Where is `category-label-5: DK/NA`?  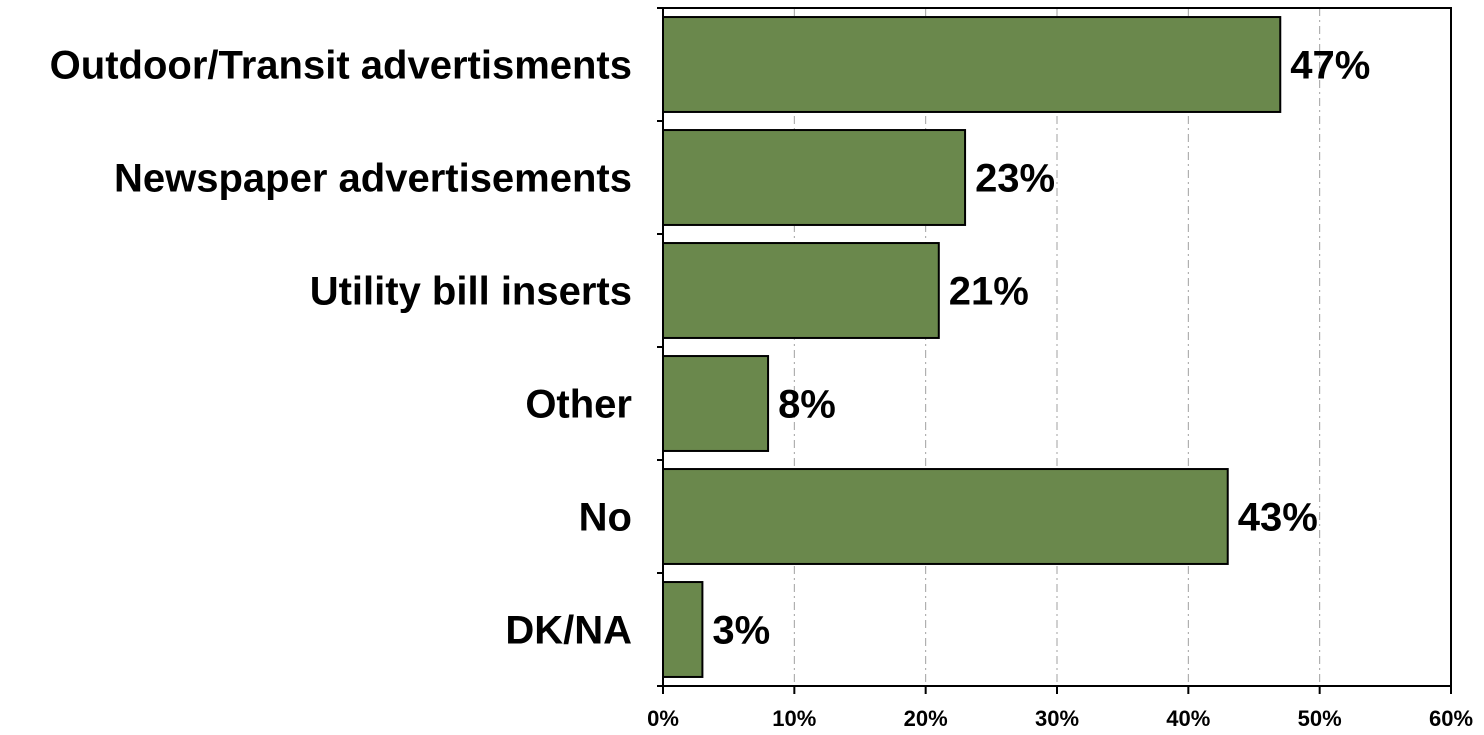
category-label-5: DK/NA is located at coordinates (568, 631).